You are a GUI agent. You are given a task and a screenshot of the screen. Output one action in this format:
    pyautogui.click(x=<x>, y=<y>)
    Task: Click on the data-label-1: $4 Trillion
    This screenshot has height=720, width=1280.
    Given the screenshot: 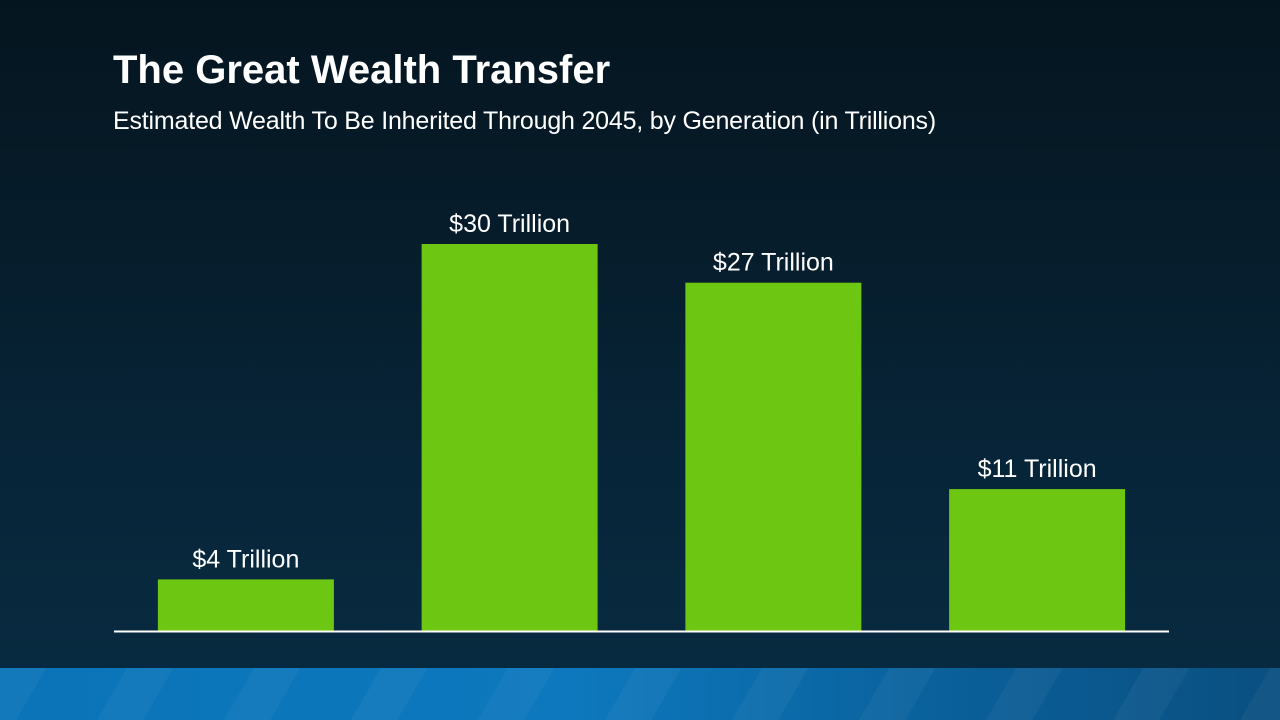 What is the action you would take?
    pyautogui.click(x=245, y=559)
    